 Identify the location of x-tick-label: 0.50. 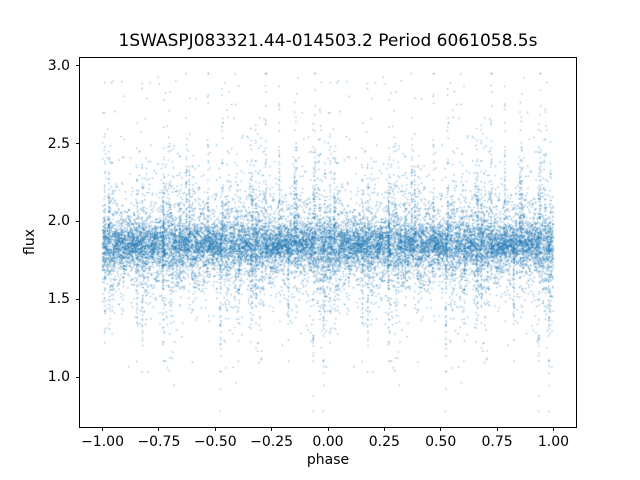
(441, 442).